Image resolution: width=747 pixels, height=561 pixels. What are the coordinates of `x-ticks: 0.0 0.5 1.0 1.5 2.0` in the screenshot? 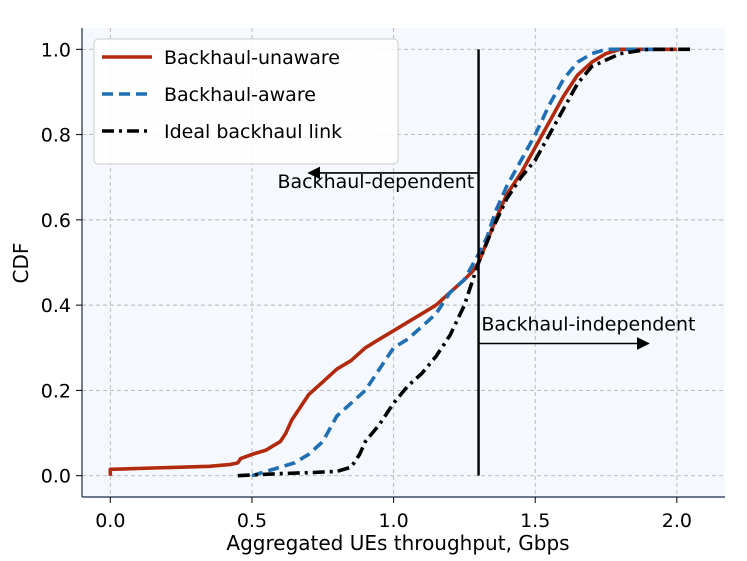 It's located at (393, 514).